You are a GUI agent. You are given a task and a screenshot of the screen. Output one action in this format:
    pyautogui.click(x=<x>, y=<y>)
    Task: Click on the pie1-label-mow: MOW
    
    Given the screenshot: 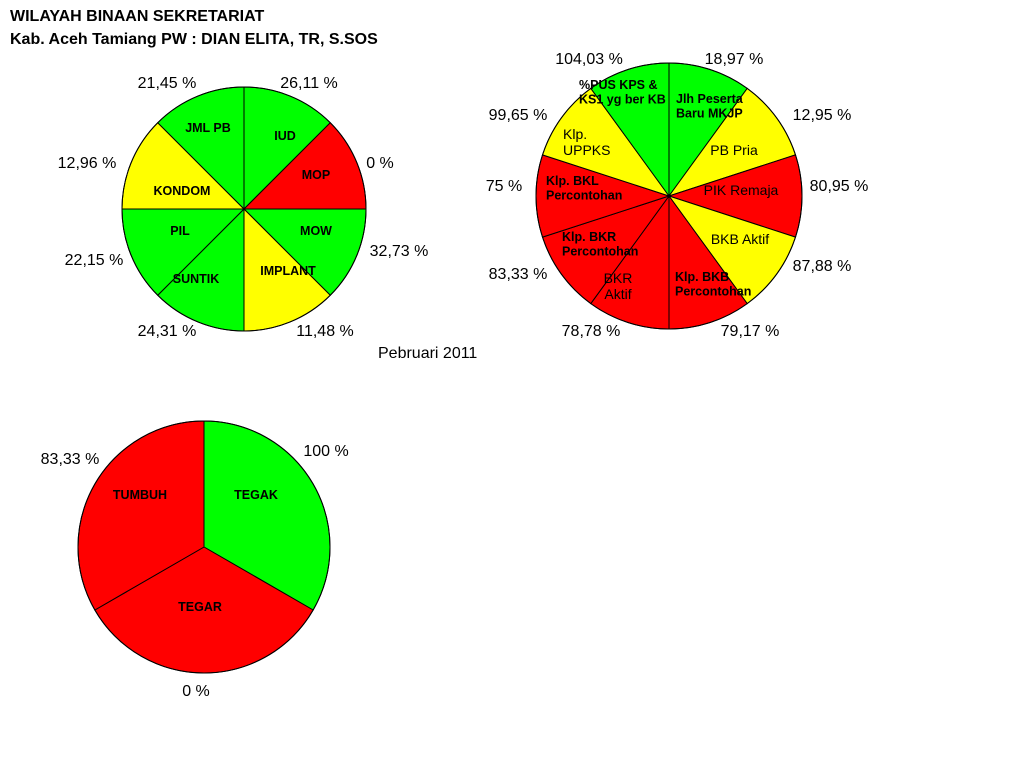 What is the action you would take?
    pyautogui.click(x=316, y=231)
    